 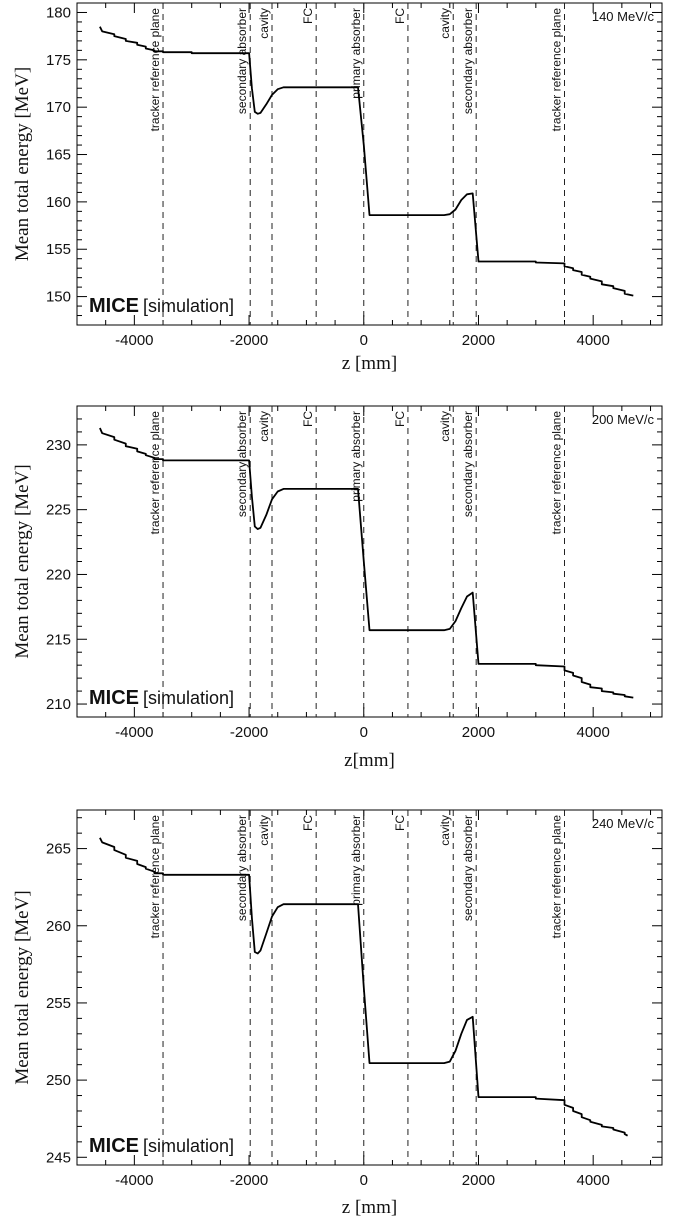 I want to click on y-tick-label: 255, so click(x=58, y=1003).